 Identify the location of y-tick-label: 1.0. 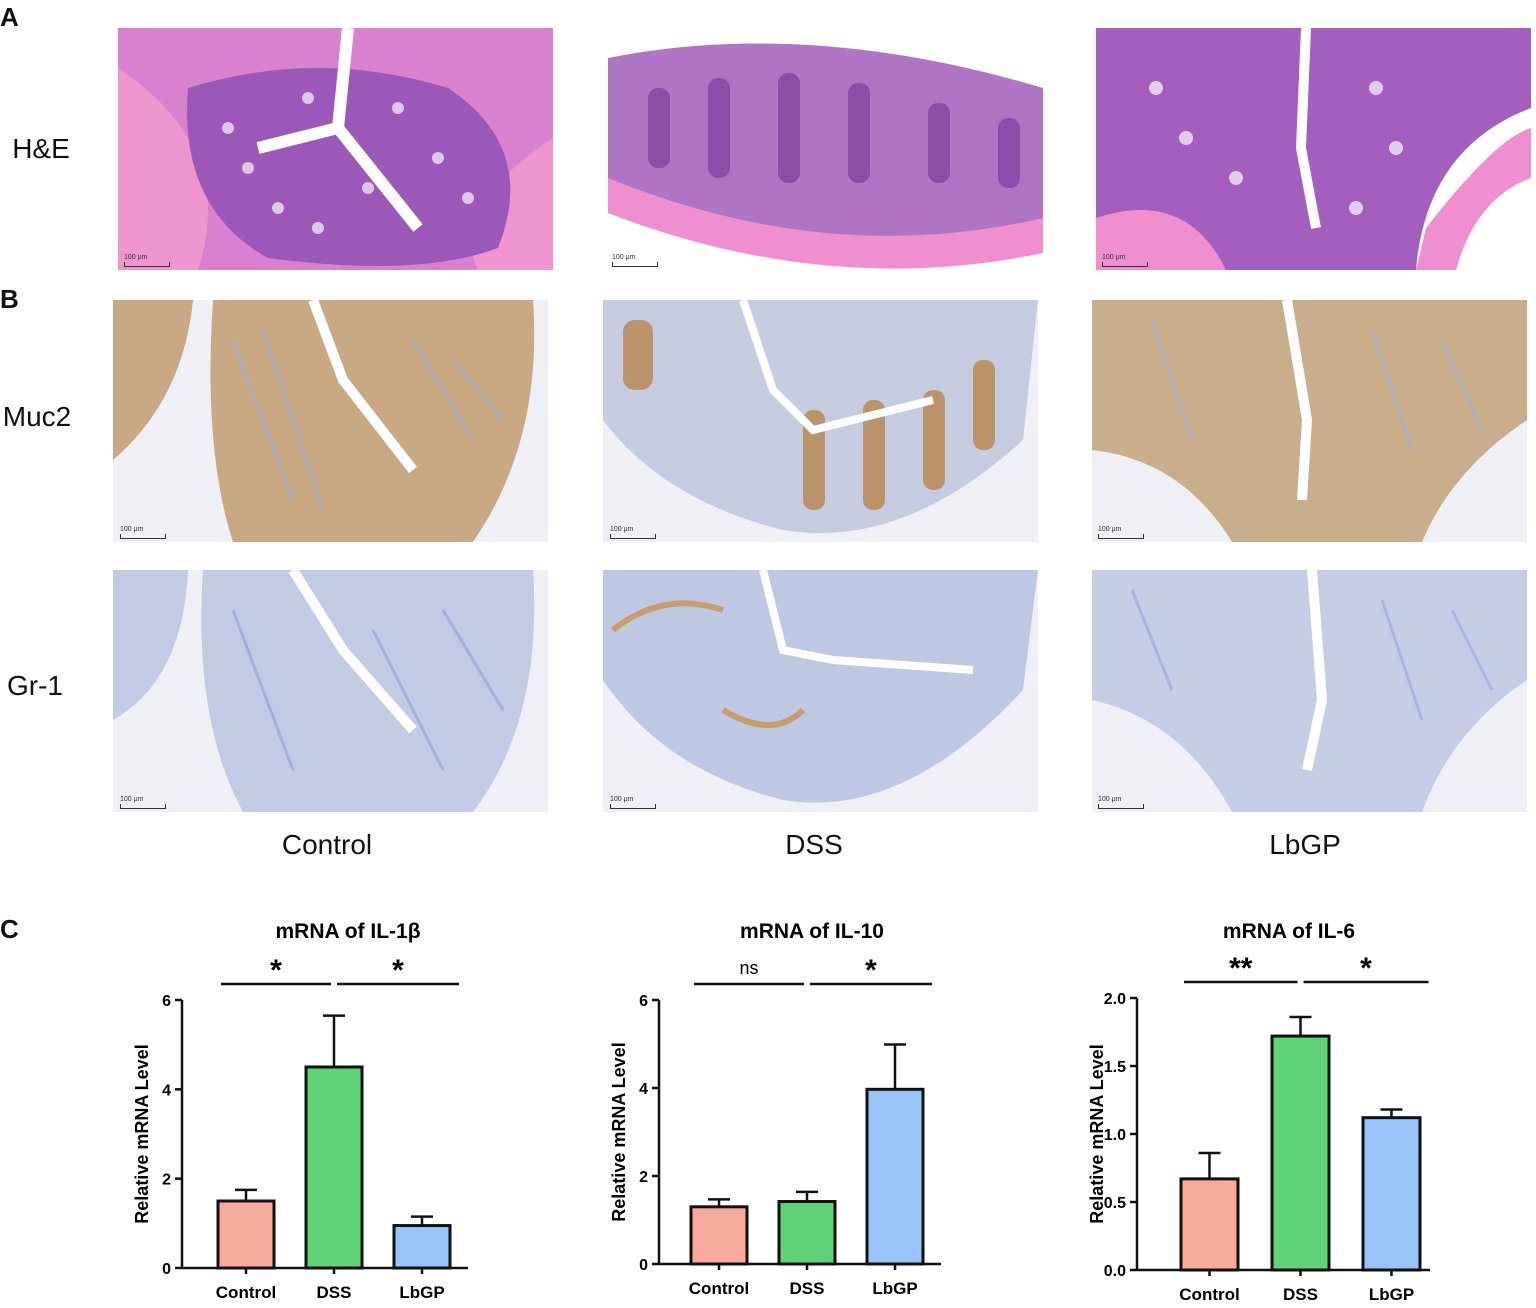
(1115, 1135).